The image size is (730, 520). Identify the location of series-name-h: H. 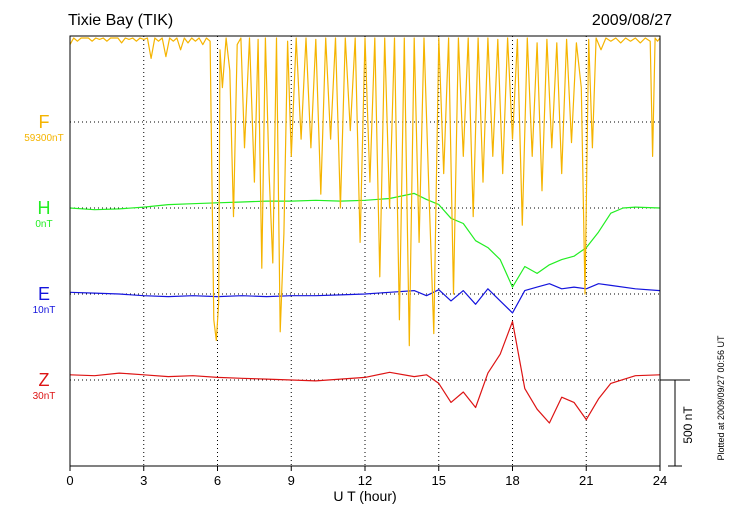
(44, 208).